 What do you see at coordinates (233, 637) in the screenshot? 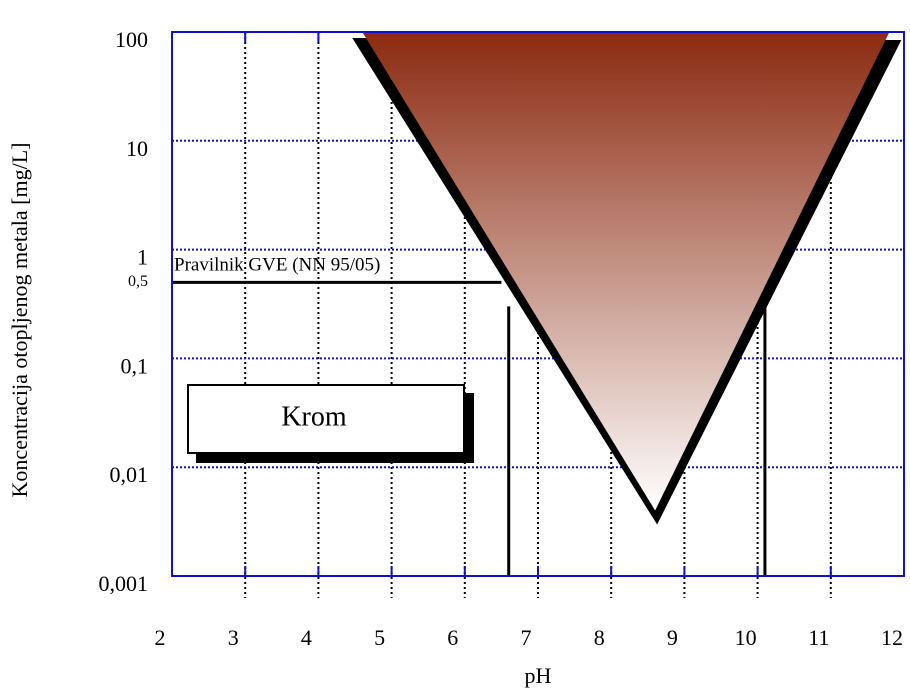
I see `x-tick-label: 3` at bounding box center [233, 637].